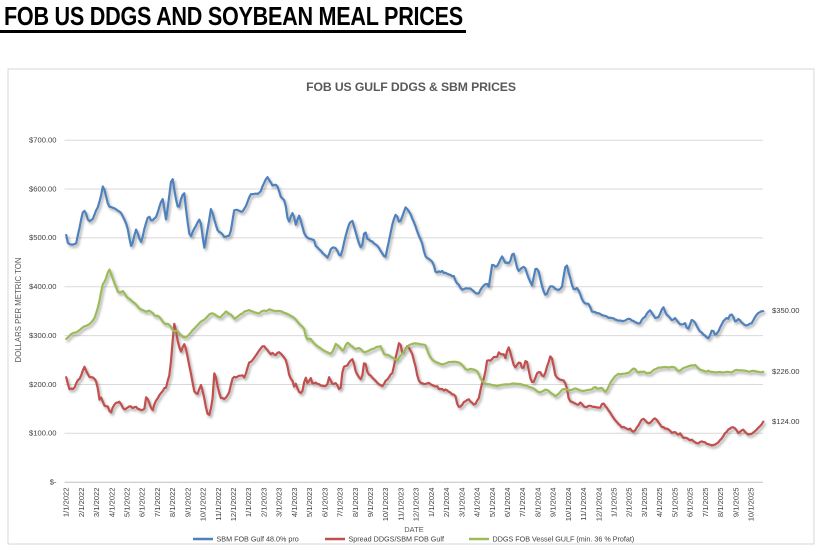 The width and height of the screenshot is (819, 557). What do you see at coordinates (355, 503) in the screenshot?
I see `svg-text: 8/1/2023` at bounding box center [355, 503].